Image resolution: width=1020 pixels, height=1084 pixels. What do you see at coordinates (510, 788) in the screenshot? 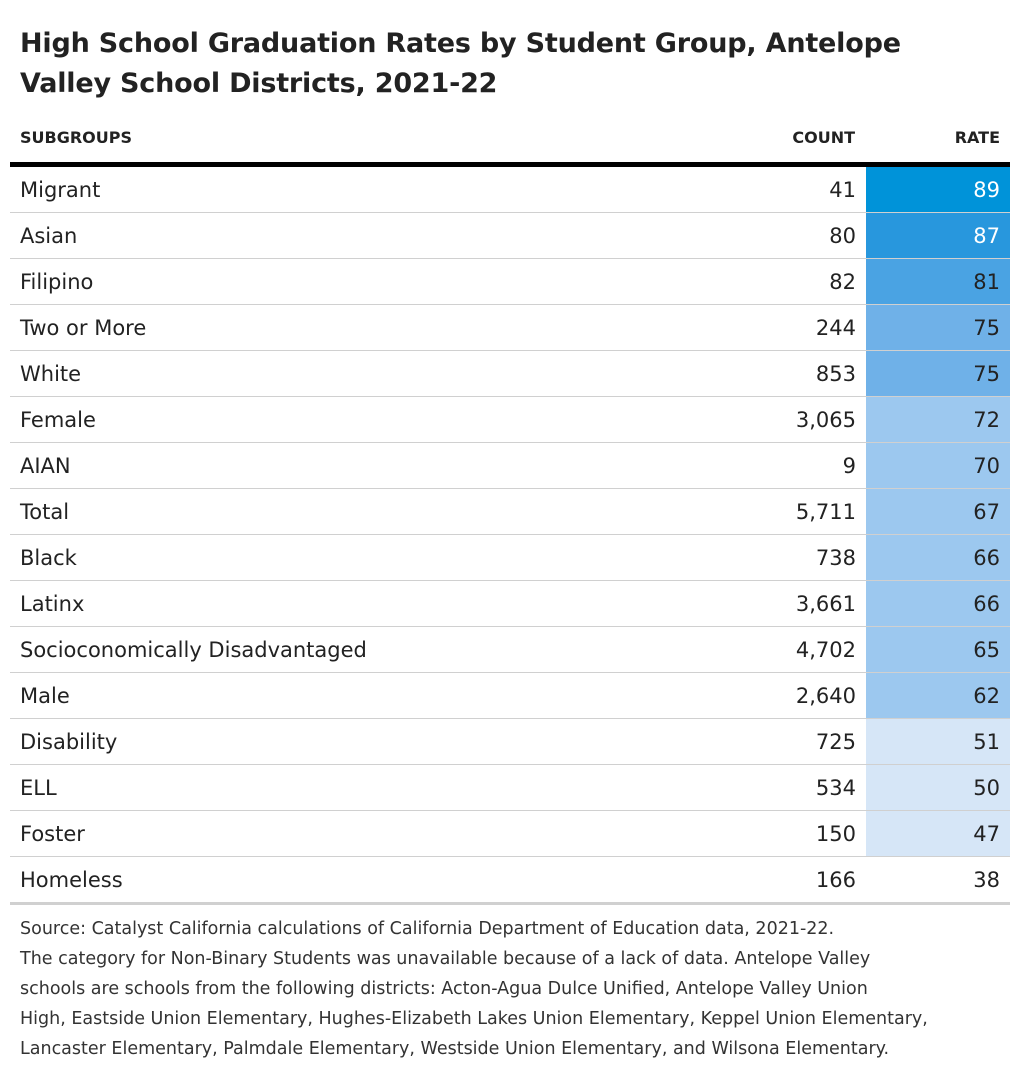
I see `table-row: ELL 534 50` at bounding box center [510, 788].